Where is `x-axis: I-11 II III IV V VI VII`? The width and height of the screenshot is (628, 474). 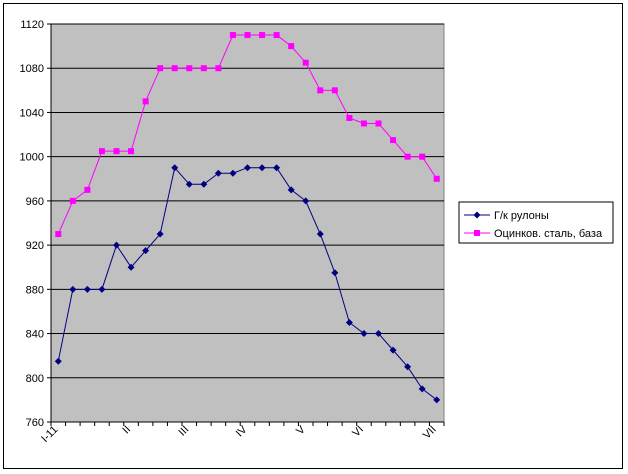 x-axis: I-11 II III IV V VI VII is located at coordinates (242, 433).